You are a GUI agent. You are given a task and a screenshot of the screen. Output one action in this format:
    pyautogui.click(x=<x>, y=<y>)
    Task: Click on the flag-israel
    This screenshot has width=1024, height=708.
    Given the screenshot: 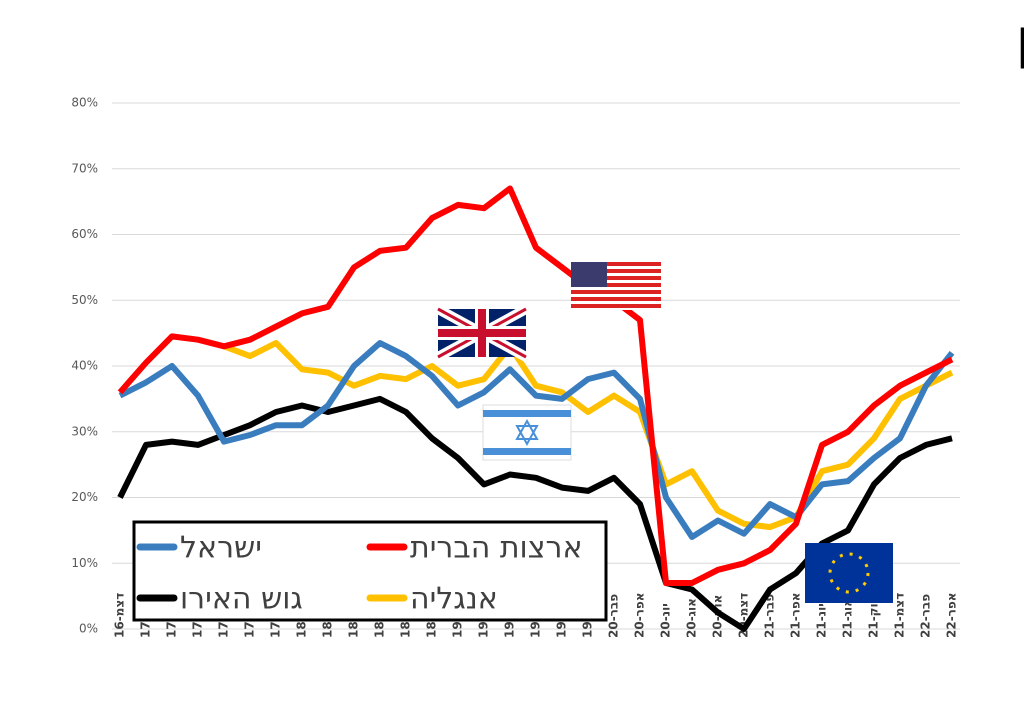 What is the action you would take?
    pyautogui.click(x=527, y=432)
    